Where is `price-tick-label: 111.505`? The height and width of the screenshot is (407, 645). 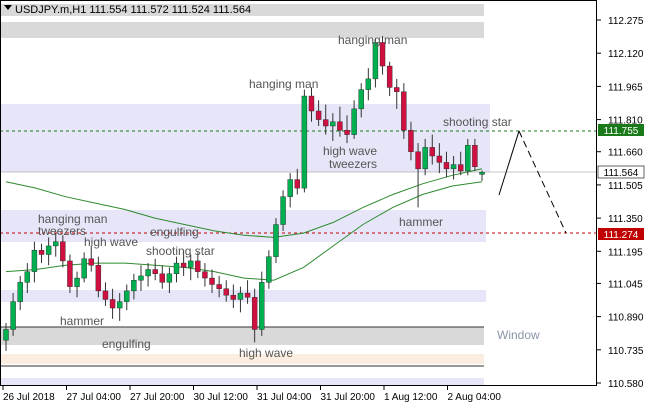
price-tick-label: 111.505 is located at coordinates (625, 186).